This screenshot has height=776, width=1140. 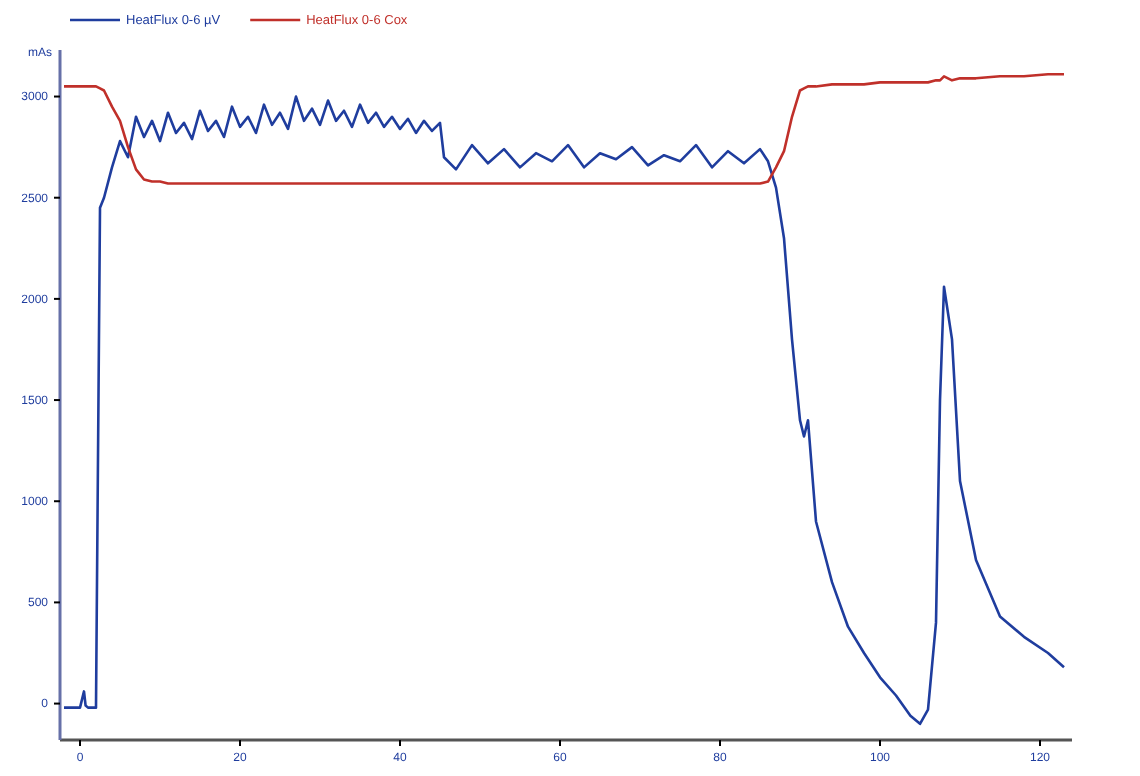 What do you see at coordinates (564, 128) in the screenshot?
I see `line-series` at bounding box center [564, 128].